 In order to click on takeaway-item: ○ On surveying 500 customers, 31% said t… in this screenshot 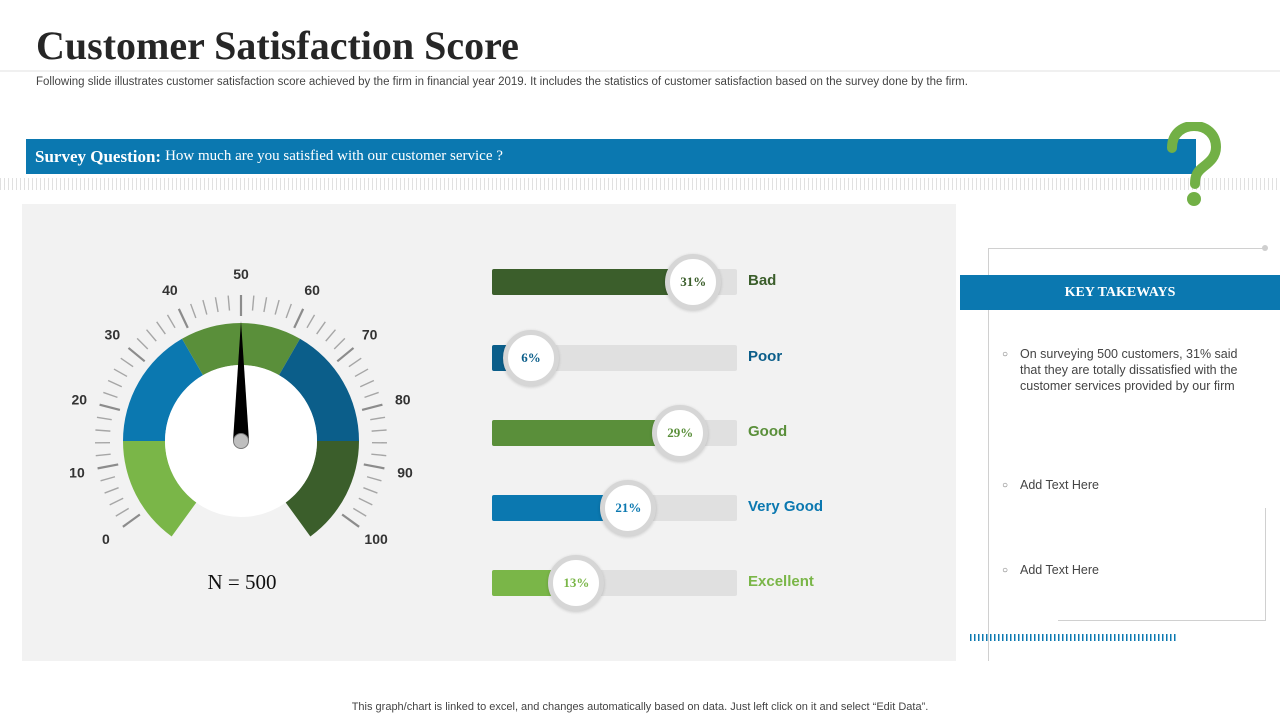, I will do `click(1122, 370)`.